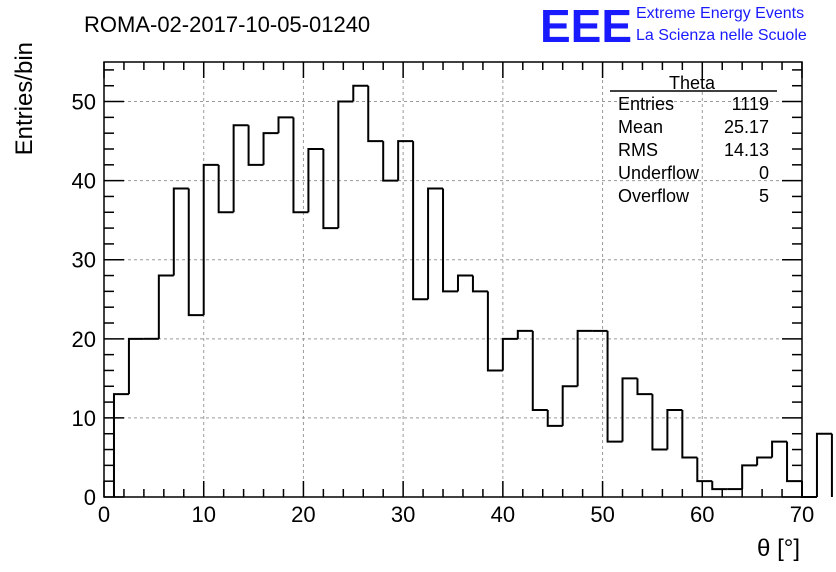 The height and width of the screenshot is (572, 836). I want to click on stats-value-overflow: 5, so click(764, 196).